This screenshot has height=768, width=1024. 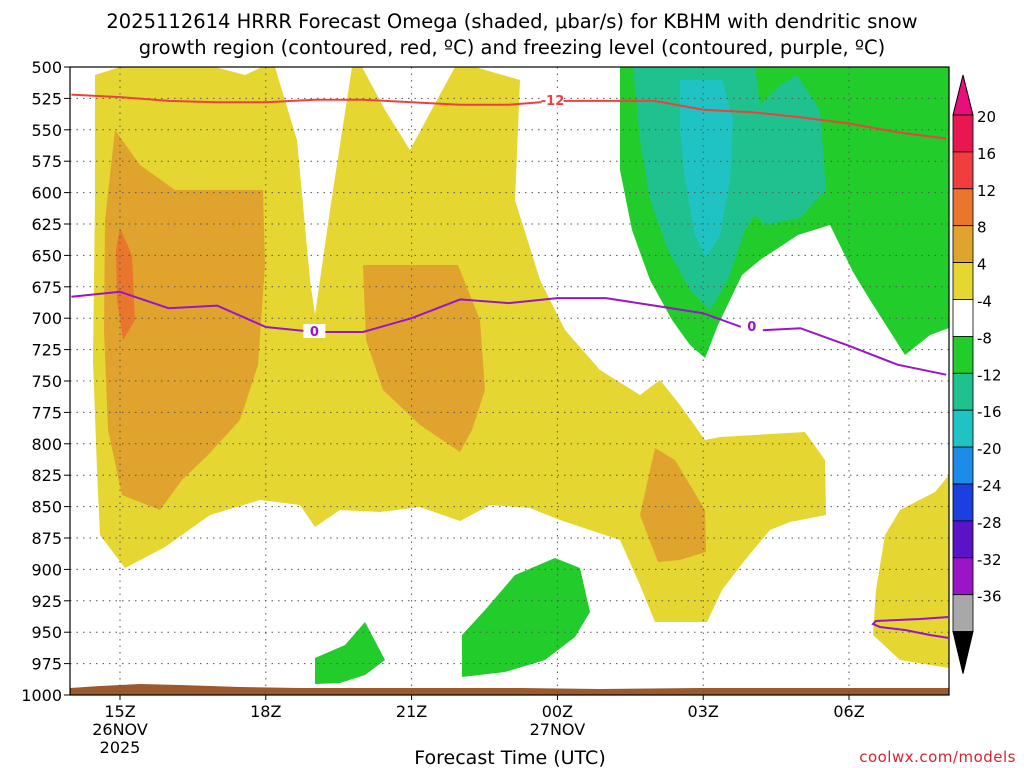 I want to click on freezing-level-contour, so click(x=509, y=333).